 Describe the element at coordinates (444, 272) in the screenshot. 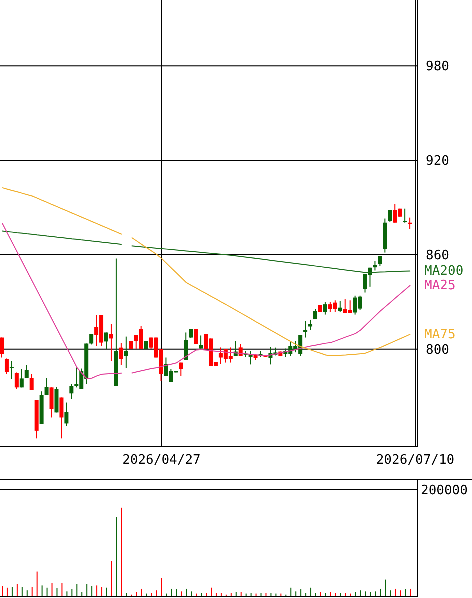

I see `series-label: MA200` at that location.